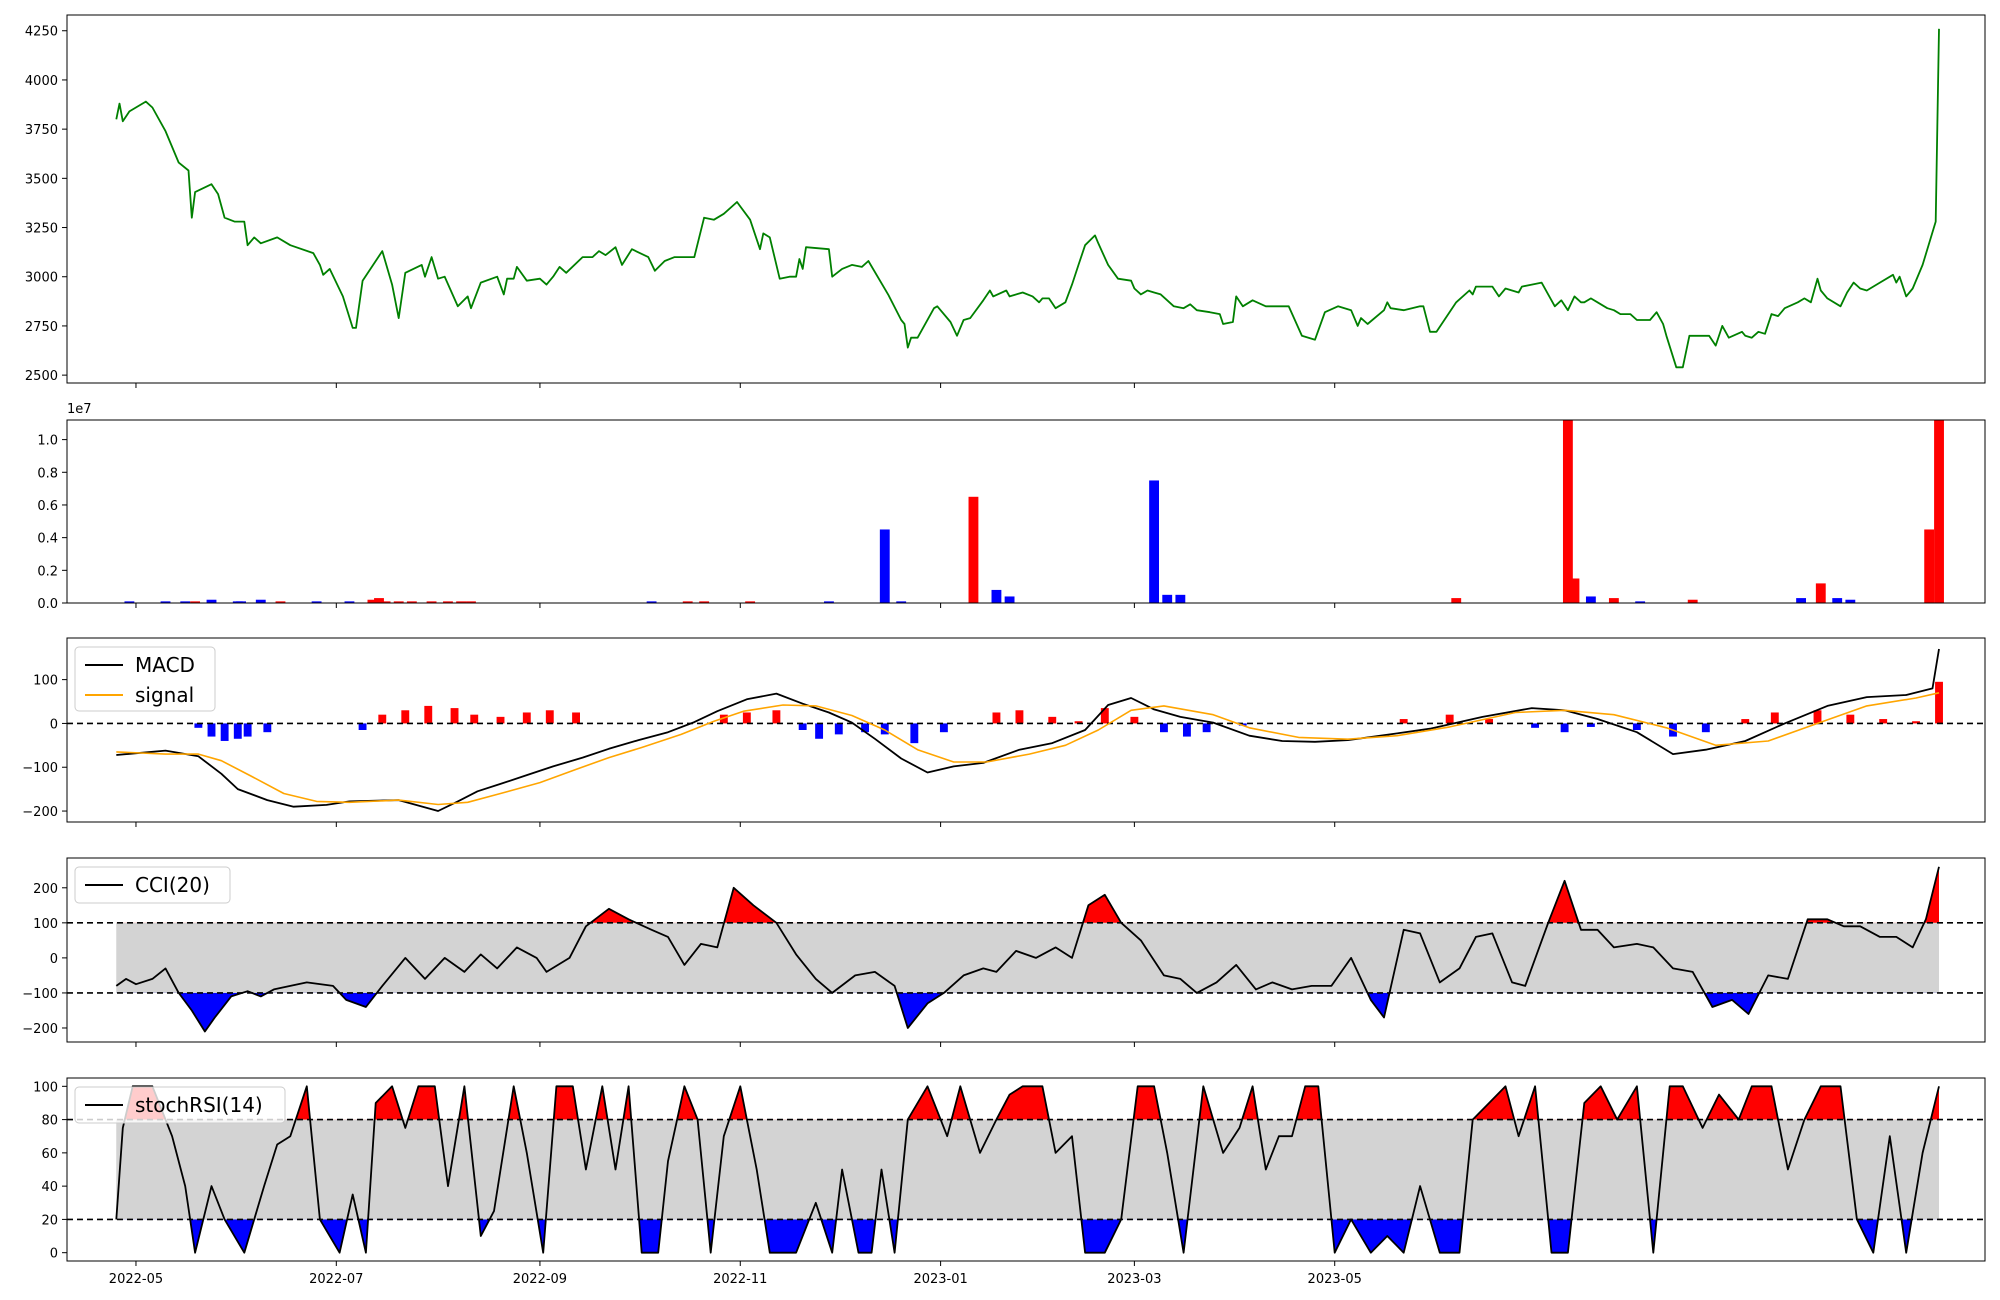  I want to click on cci-20--line, so click(1027, 949).